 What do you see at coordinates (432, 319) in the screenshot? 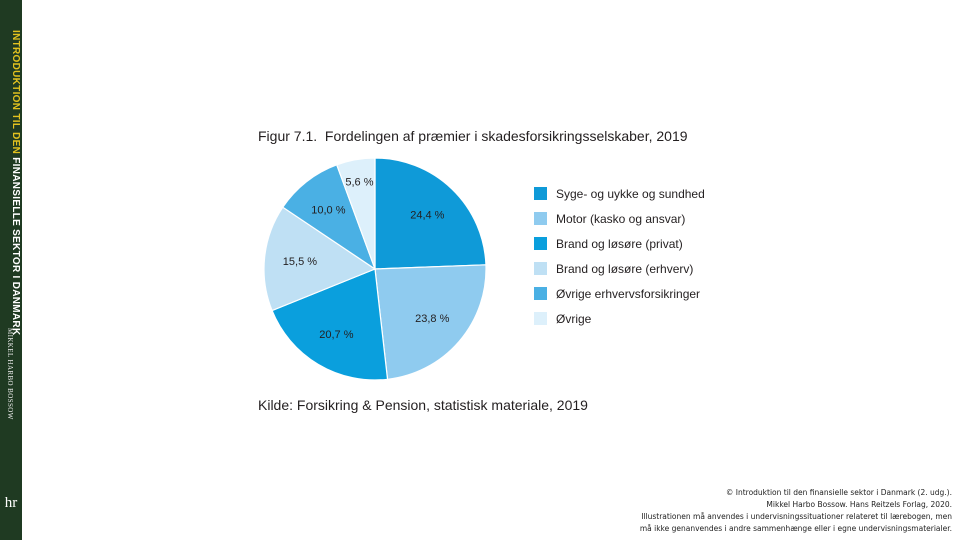
I see `slice-label: 23,8 %` at bounding box center [432, 319].